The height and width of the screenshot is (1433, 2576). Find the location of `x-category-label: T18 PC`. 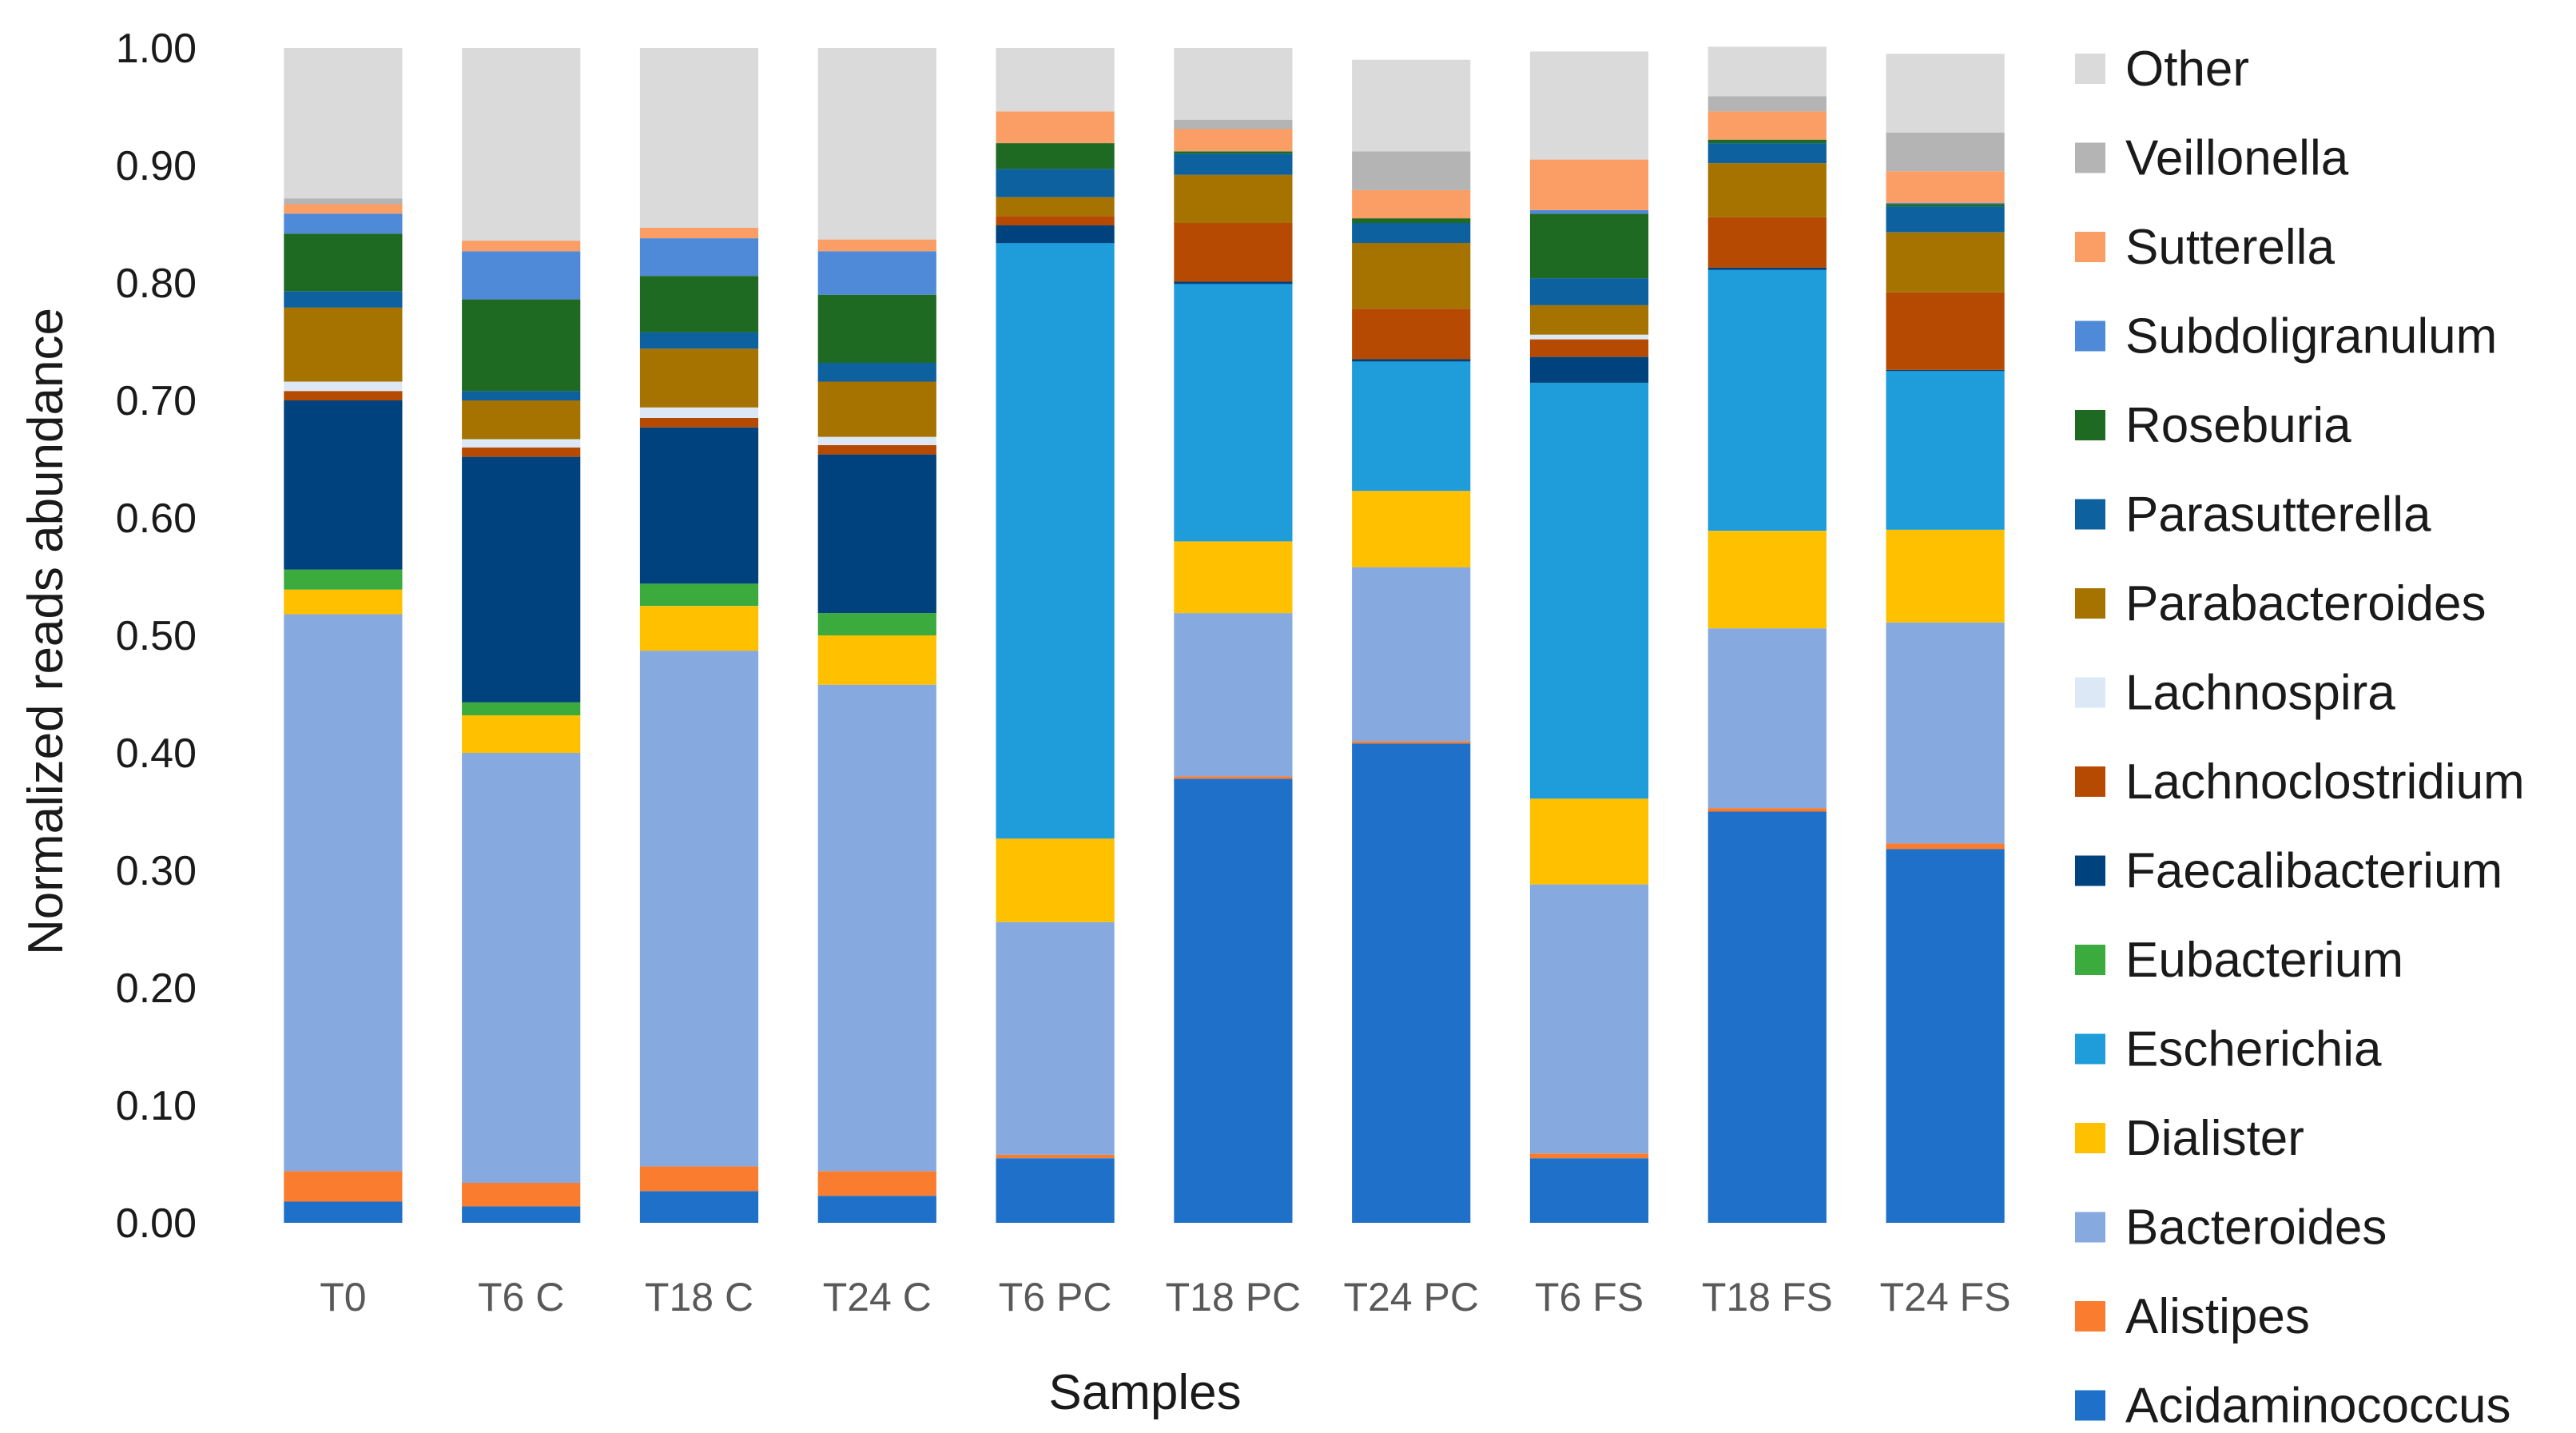

x-category-label: T18 PC is located at coordinates (1234, 1297).